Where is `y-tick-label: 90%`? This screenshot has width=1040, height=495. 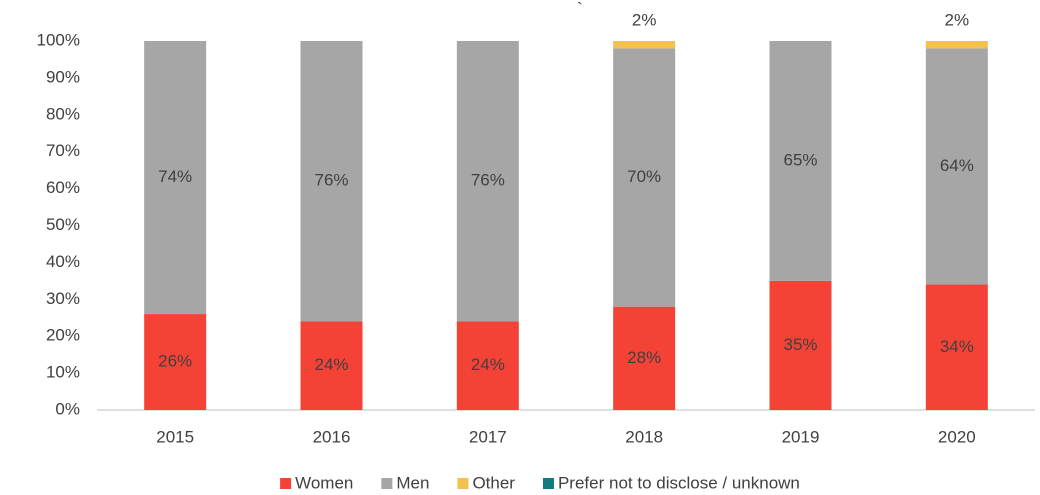
y-tick-label: 90% is located at coordinates (63, 76).